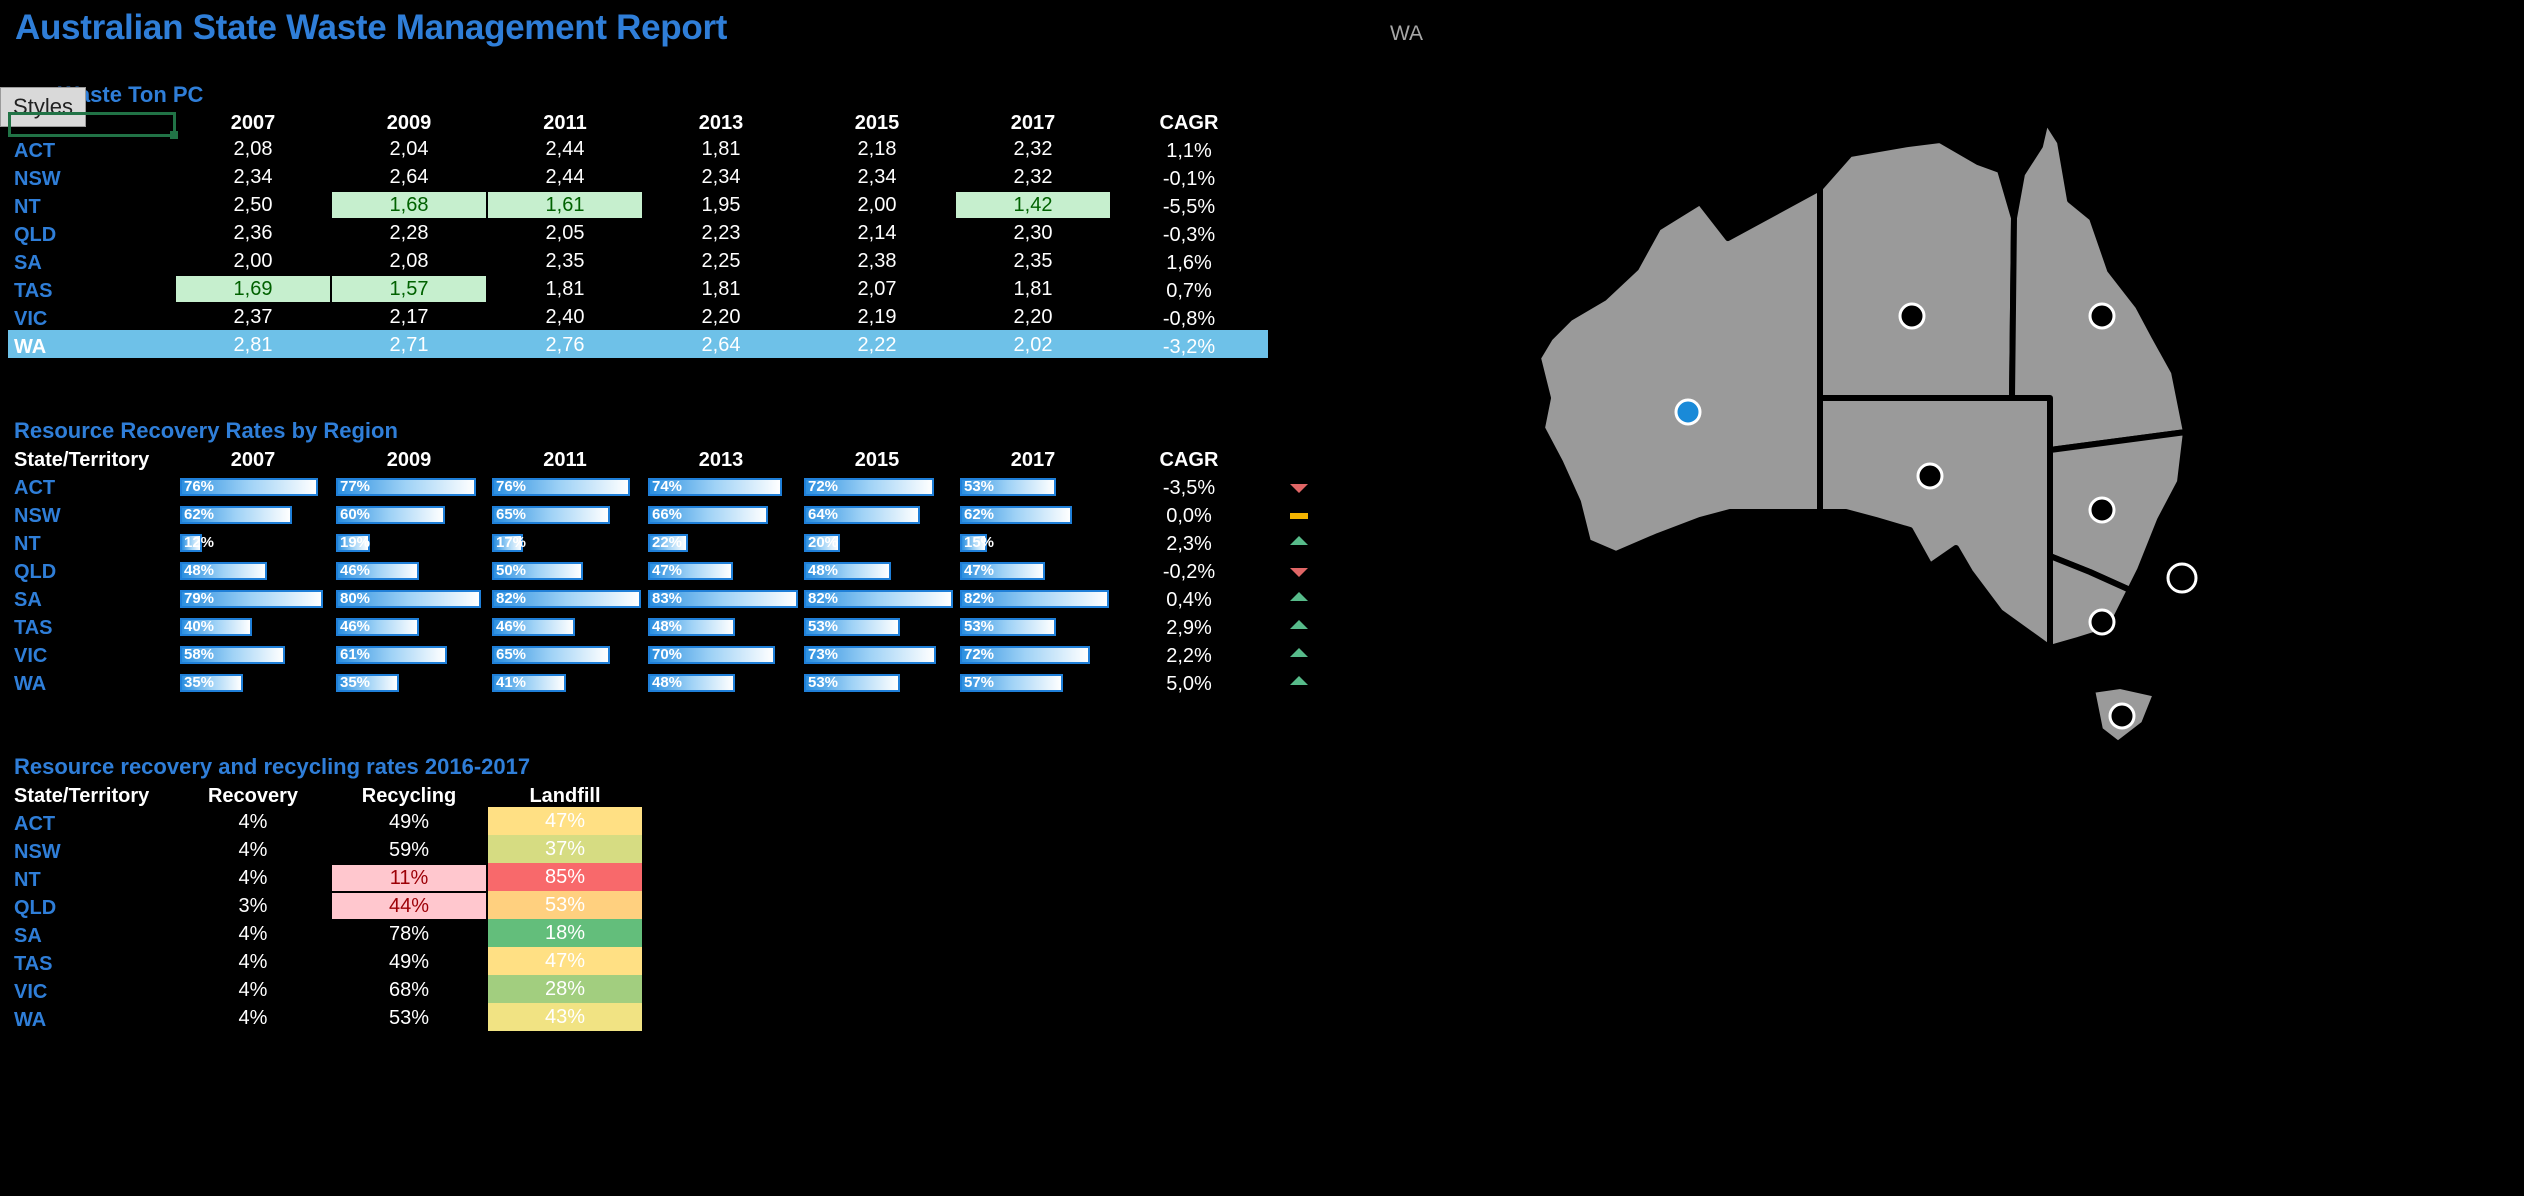  Describe the element at coordinates (565, 933) in the screenshot. I see `landfill-rate-cell: 18%` at that location.